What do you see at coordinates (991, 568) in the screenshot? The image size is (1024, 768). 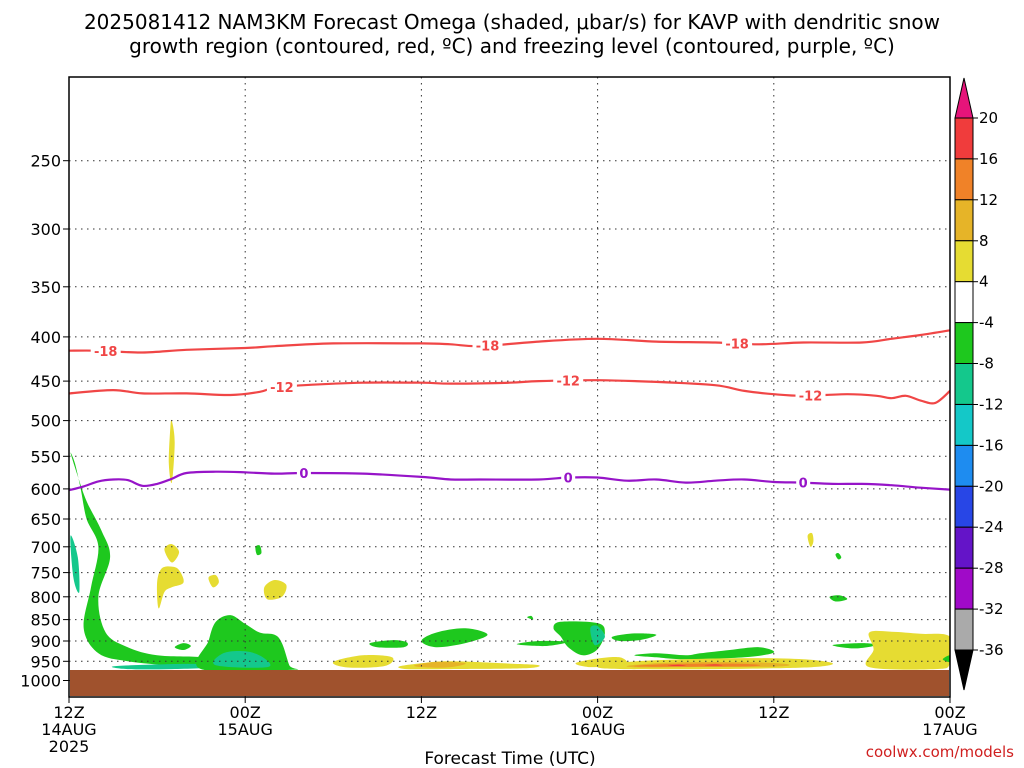 I see `colorbar-label: -28` at bounding box center [991, 568].